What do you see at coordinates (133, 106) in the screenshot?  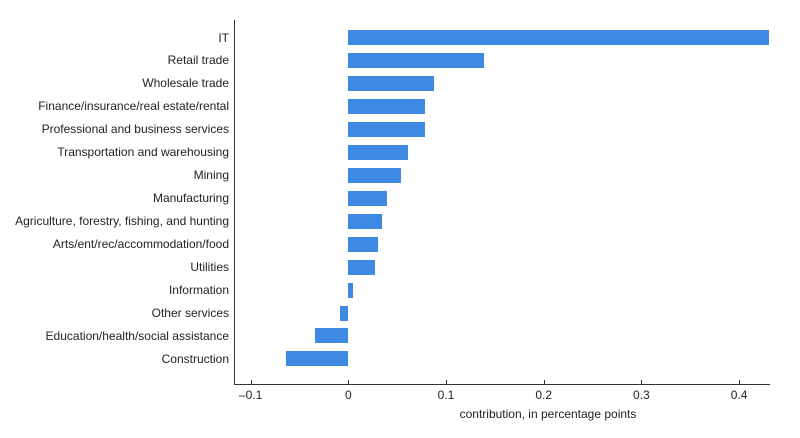 I see `category-label: Finance/insurance/real estate/rental` at bounding box center [133, 106].